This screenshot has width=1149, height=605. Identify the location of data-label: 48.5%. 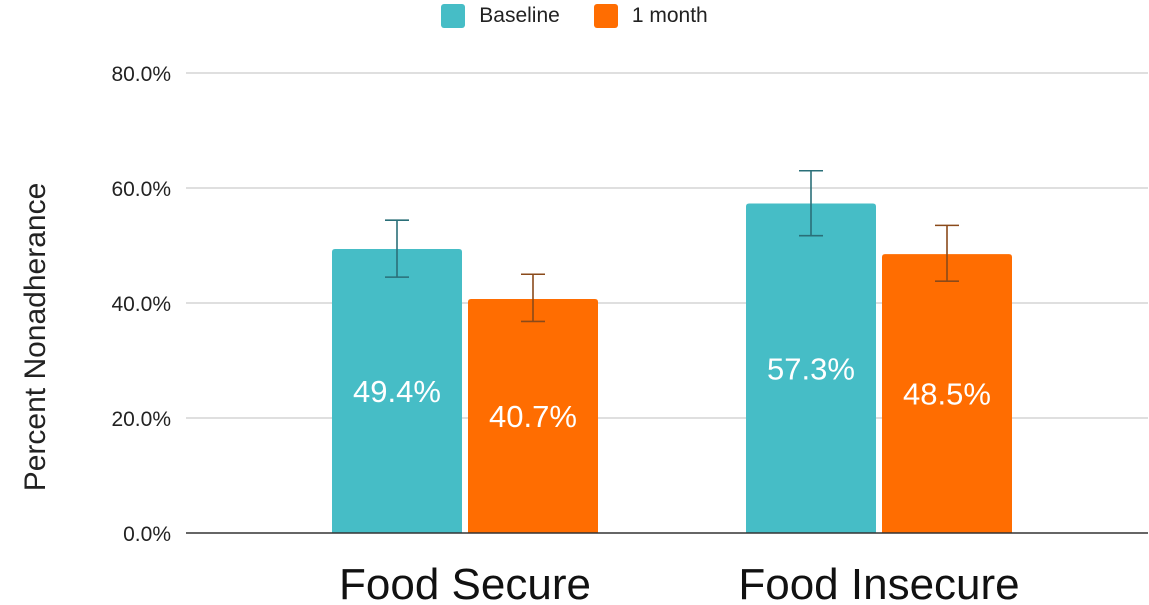
(947, 394).